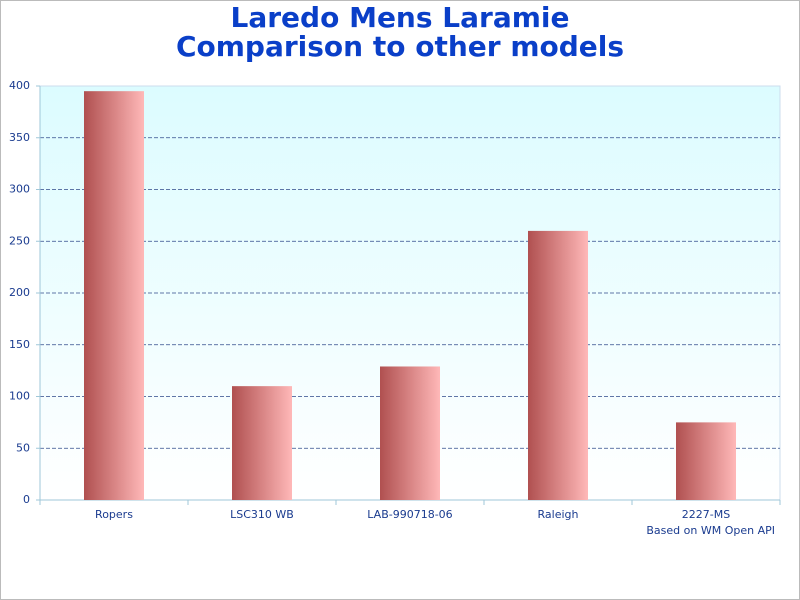 The width and height of the screenshot is (800, 600). Describe the element at coordinates (706, 514) in the screenshot. I see `x-tick-label: 2227-MS` at that location.